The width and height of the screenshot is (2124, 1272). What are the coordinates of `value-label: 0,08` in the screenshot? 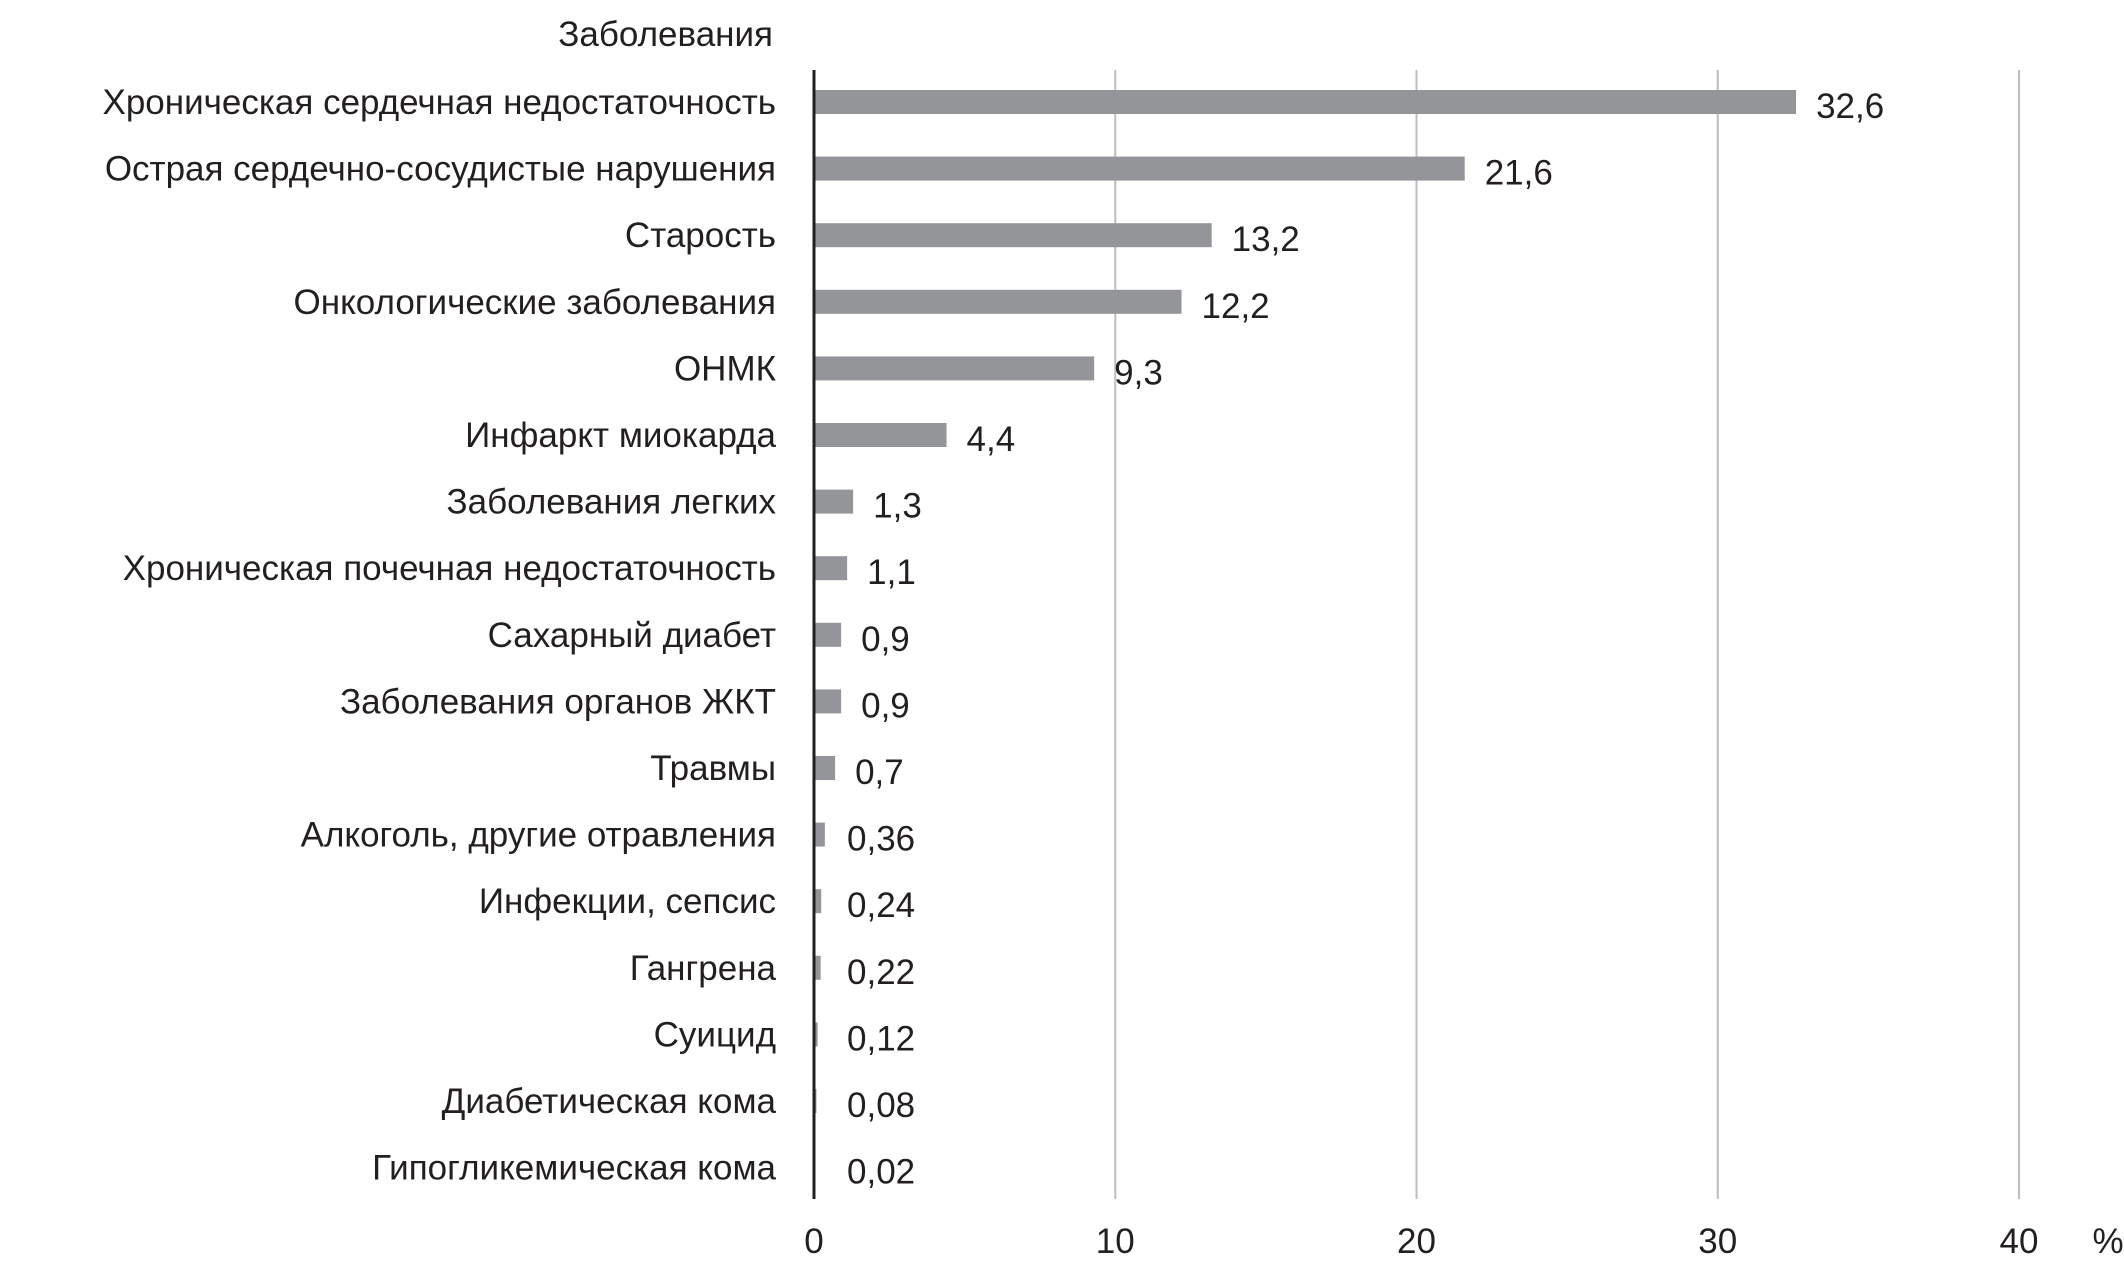 It's located at (881, 1105).